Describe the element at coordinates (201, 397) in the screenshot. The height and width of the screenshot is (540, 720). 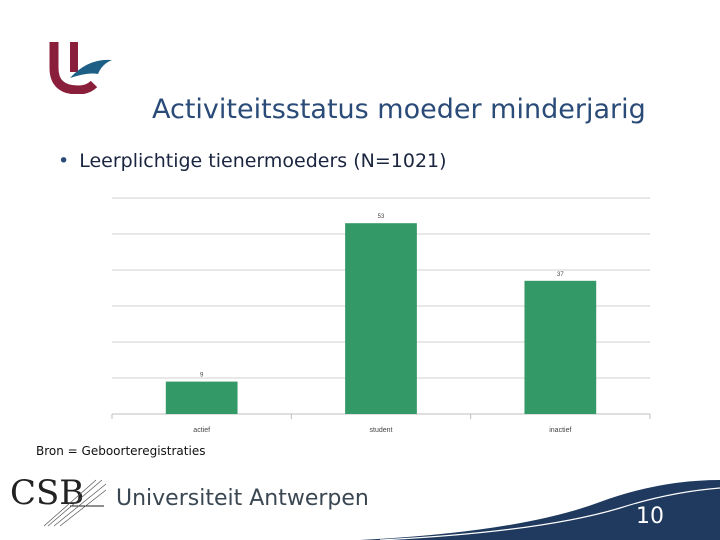
I see `bar-actief` at that location.